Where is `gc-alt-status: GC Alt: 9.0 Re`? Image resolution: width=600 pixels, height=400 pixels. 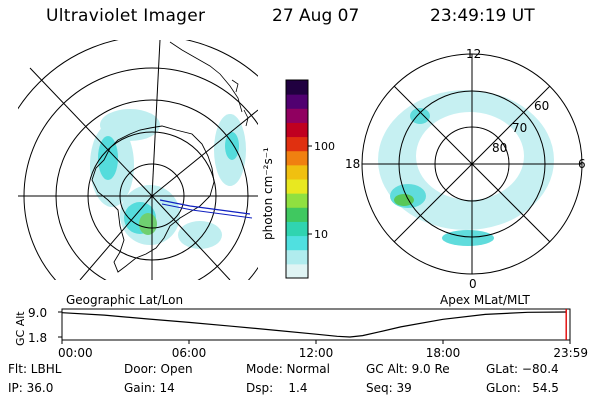 gc-alt-status: GC Alt: 9.0 Re is located at coordinates (408, 369).